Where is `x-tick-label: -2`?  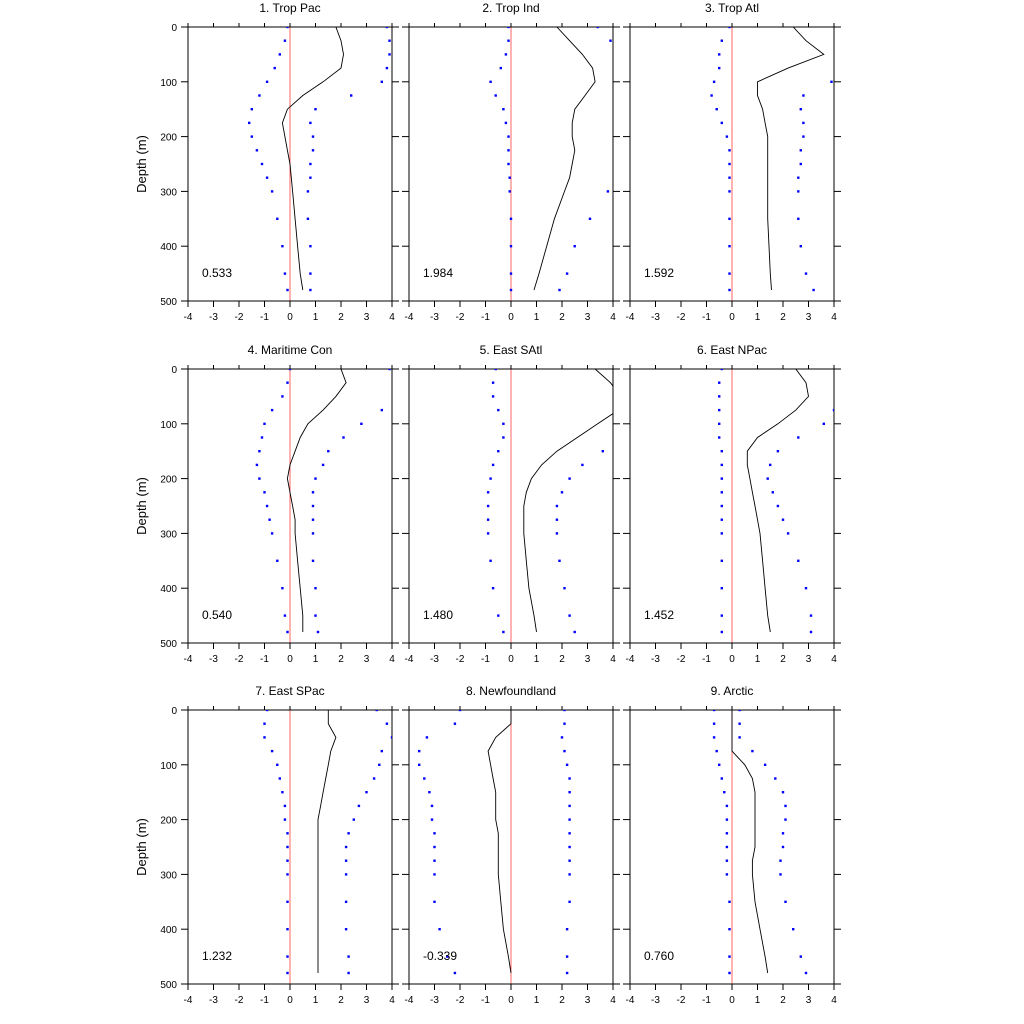
x-tick-label: -2 is located at coordinates (460, 317).